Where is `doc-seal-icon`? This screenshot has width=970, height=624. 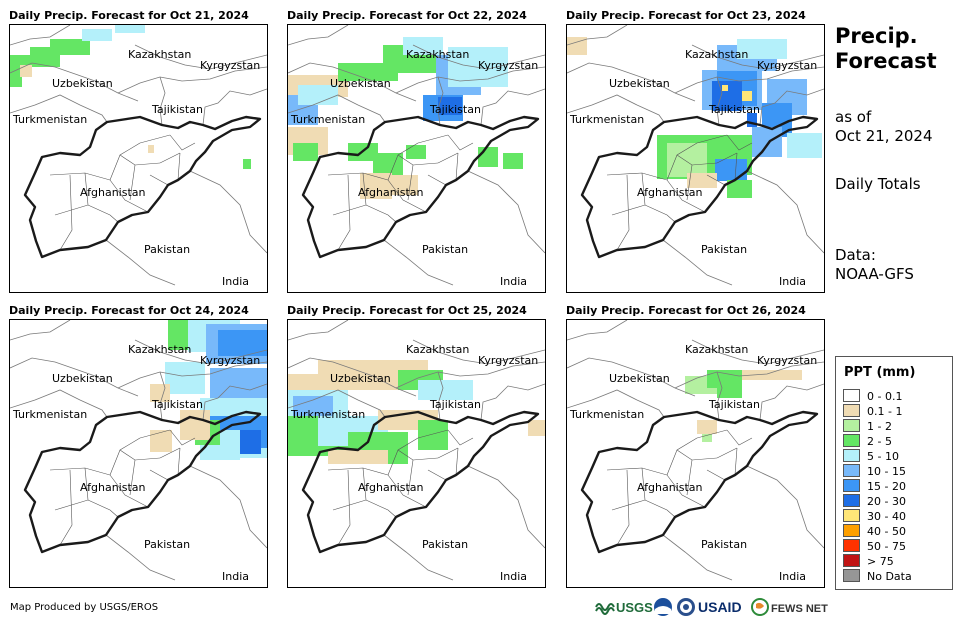
doc-seal-icon is located at coordinates (686, 607).